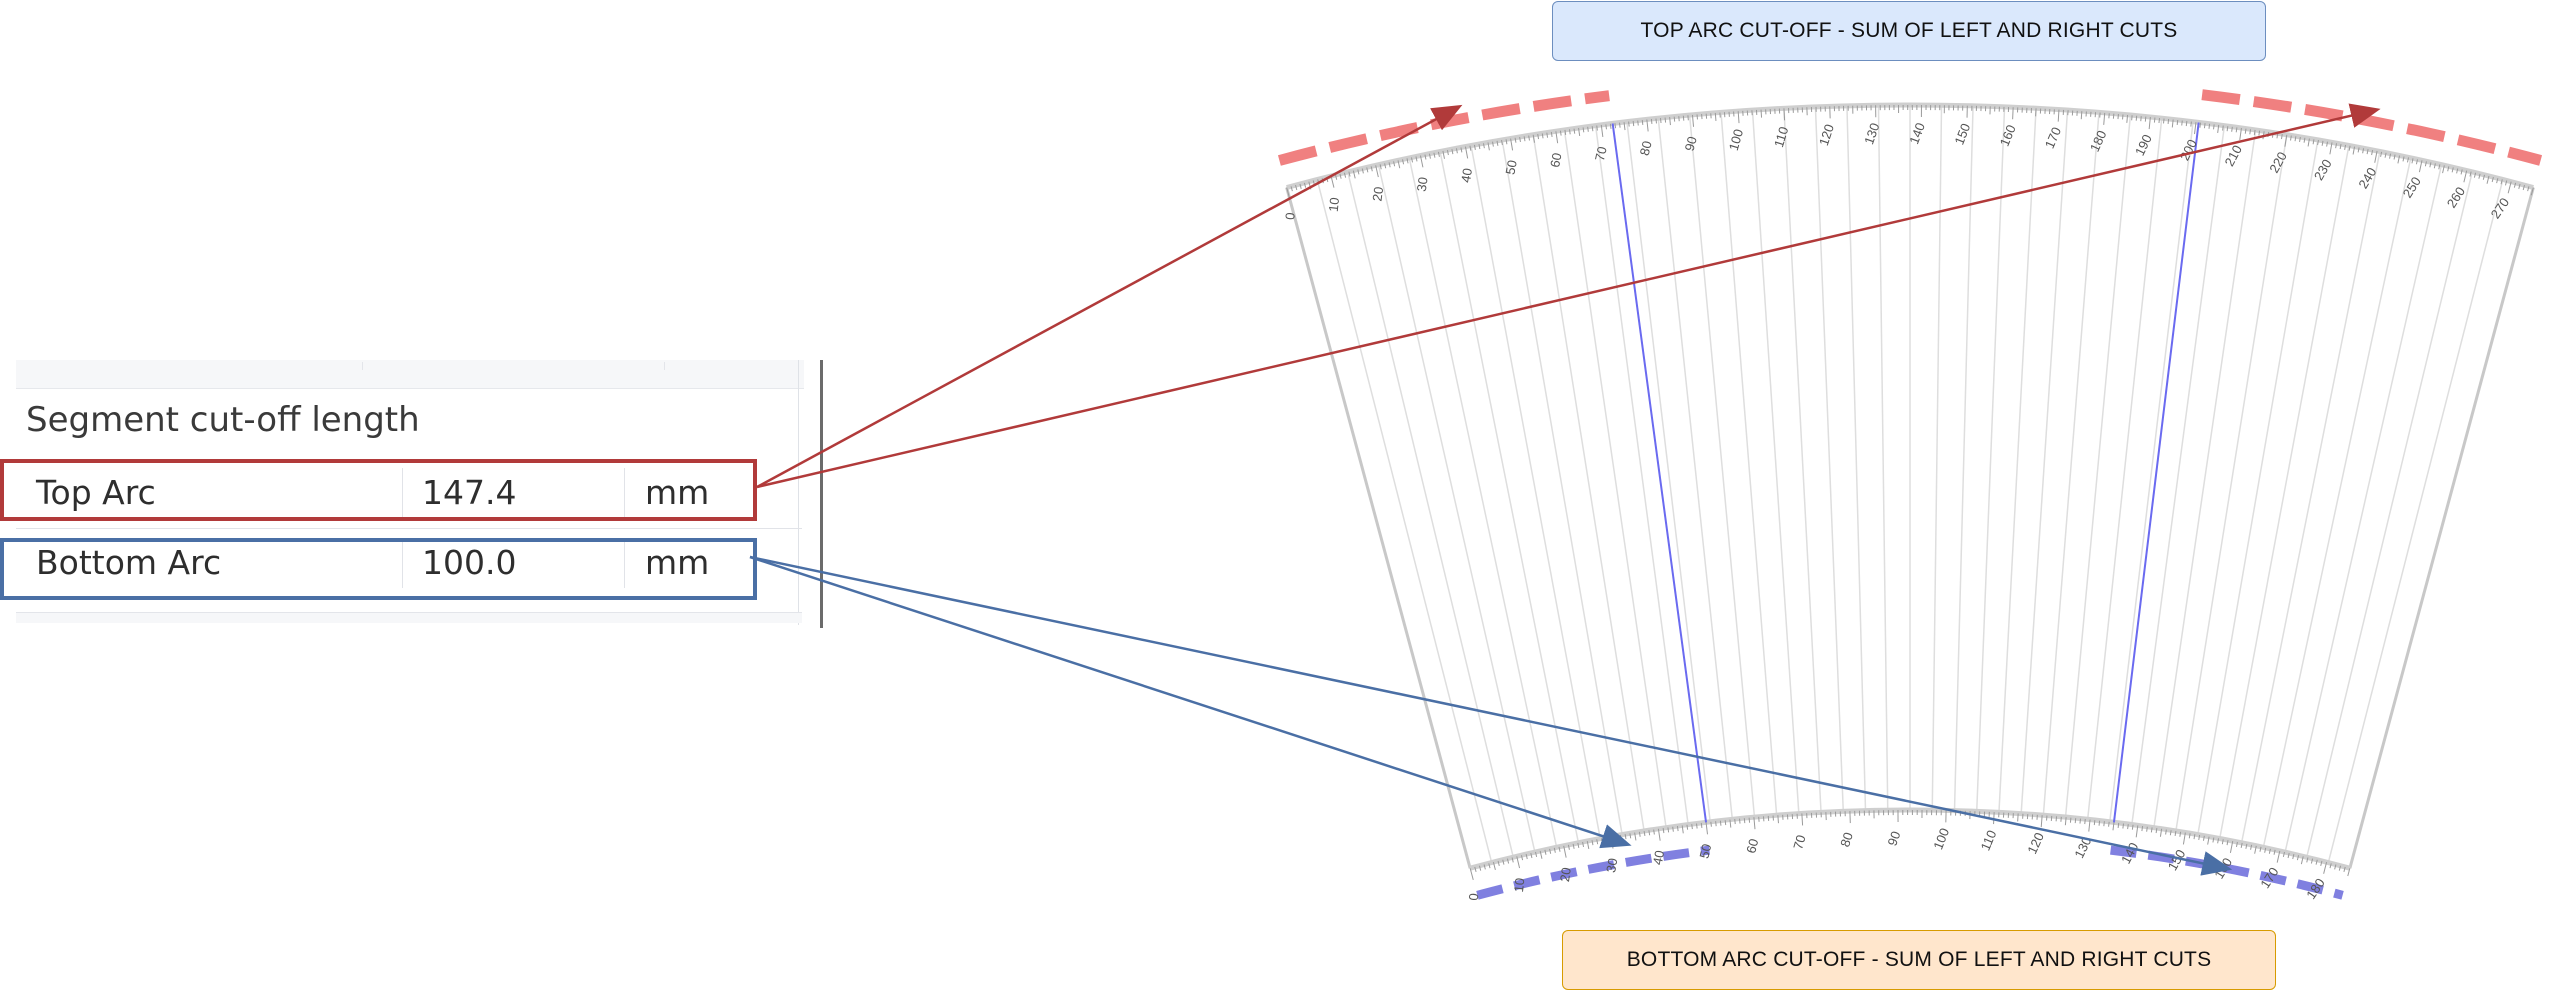 This screenshot has width=2575, height=991. I want to click on scale-label: 110, so click(1781, 137).